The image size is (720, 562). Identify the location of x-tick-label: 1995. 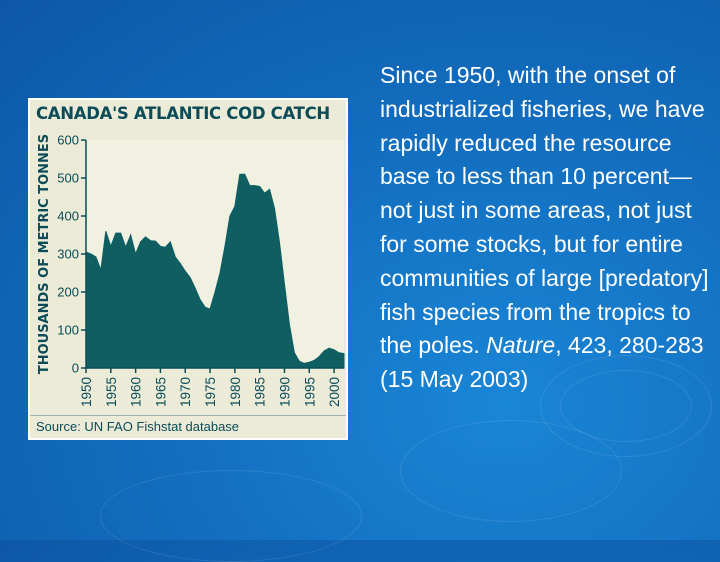
(309, 392).